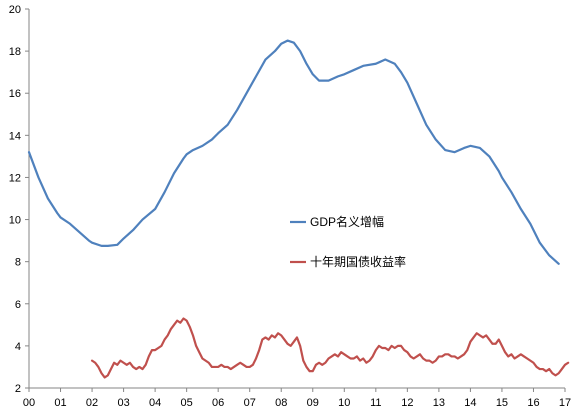 Image resolution: width=585 pixels, height=417 pixels. Describe the element at coordinates (15, 94) in the screenshot. I see `y-tick-label: 16` at that location.